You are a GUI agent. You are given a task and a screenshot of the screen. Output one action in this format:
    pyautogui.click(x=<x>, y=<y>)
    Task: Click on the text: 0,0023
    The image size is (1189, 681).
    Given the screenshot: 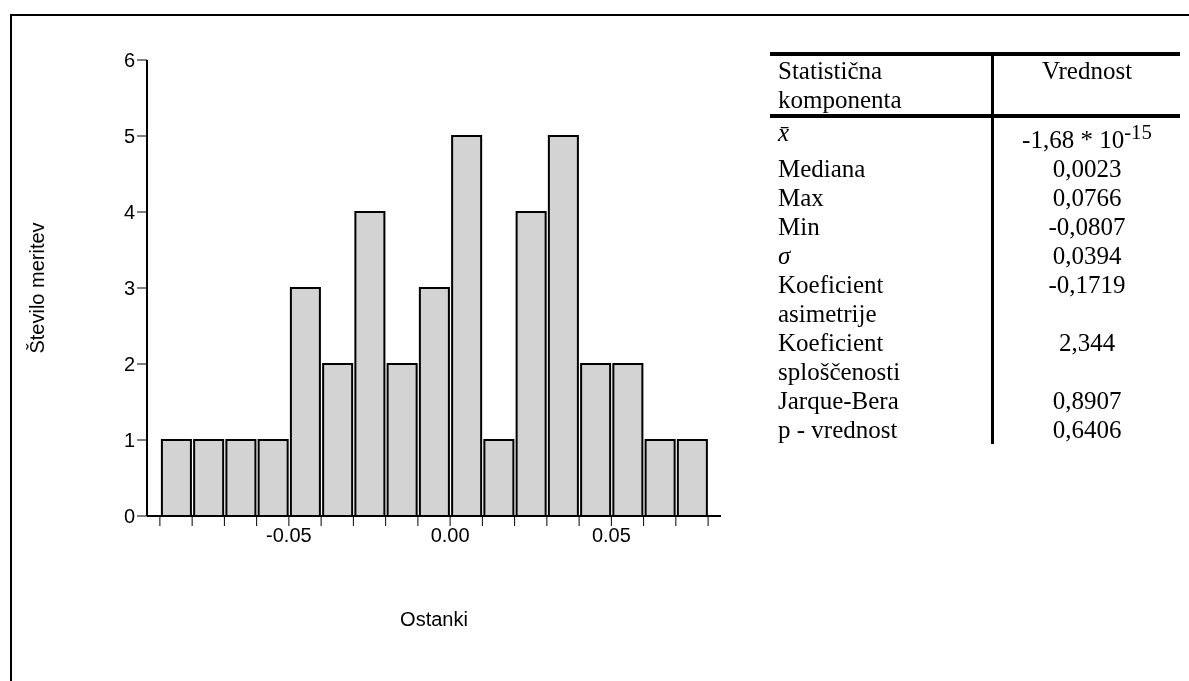 What is the action you would take?
    pyautogui.click(x=1087, y=169)
    